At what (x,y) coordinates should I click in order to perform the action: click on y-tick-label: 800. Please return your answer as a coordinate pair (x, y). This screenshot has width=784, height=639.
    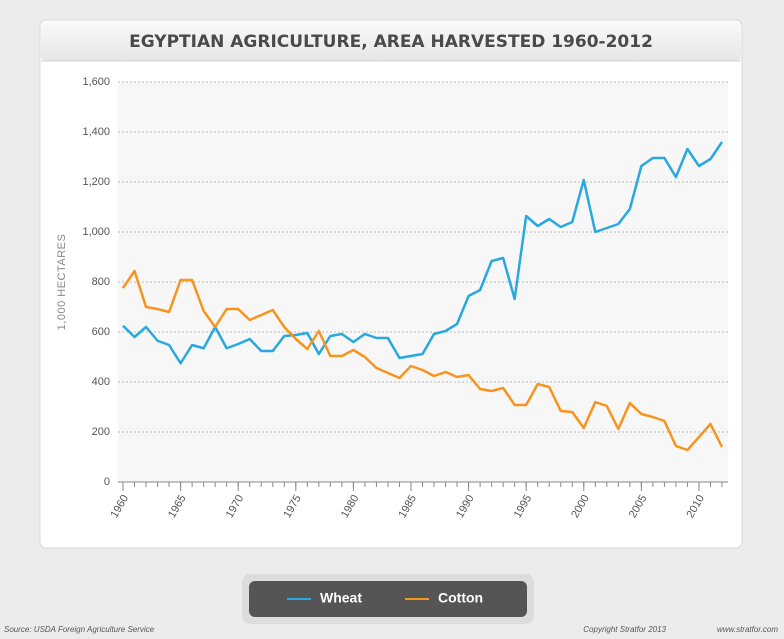
    Looking at the image, I should click on (101, 282).